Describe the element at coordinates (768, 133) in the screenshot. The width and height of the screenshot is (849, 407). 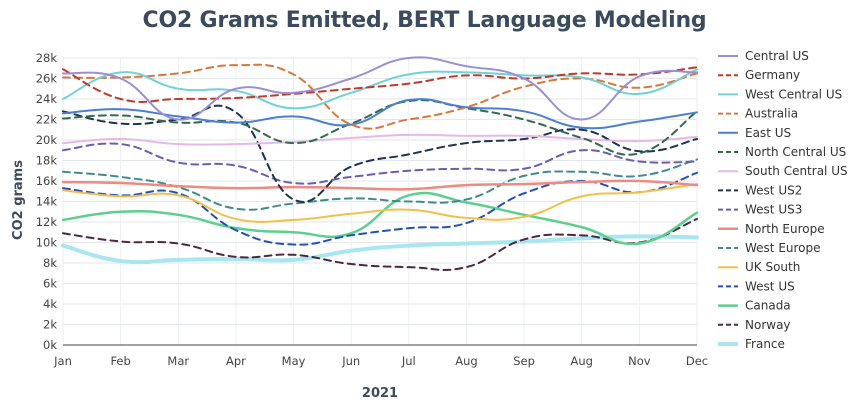
I see `legend-label: East US` at that location.